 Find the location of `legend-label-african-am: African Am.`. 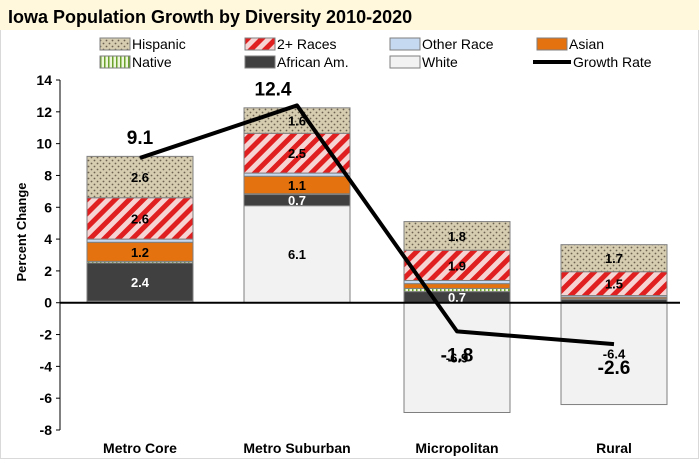

legend-label-african-am: African Am. is located at coordinates (313, 62).